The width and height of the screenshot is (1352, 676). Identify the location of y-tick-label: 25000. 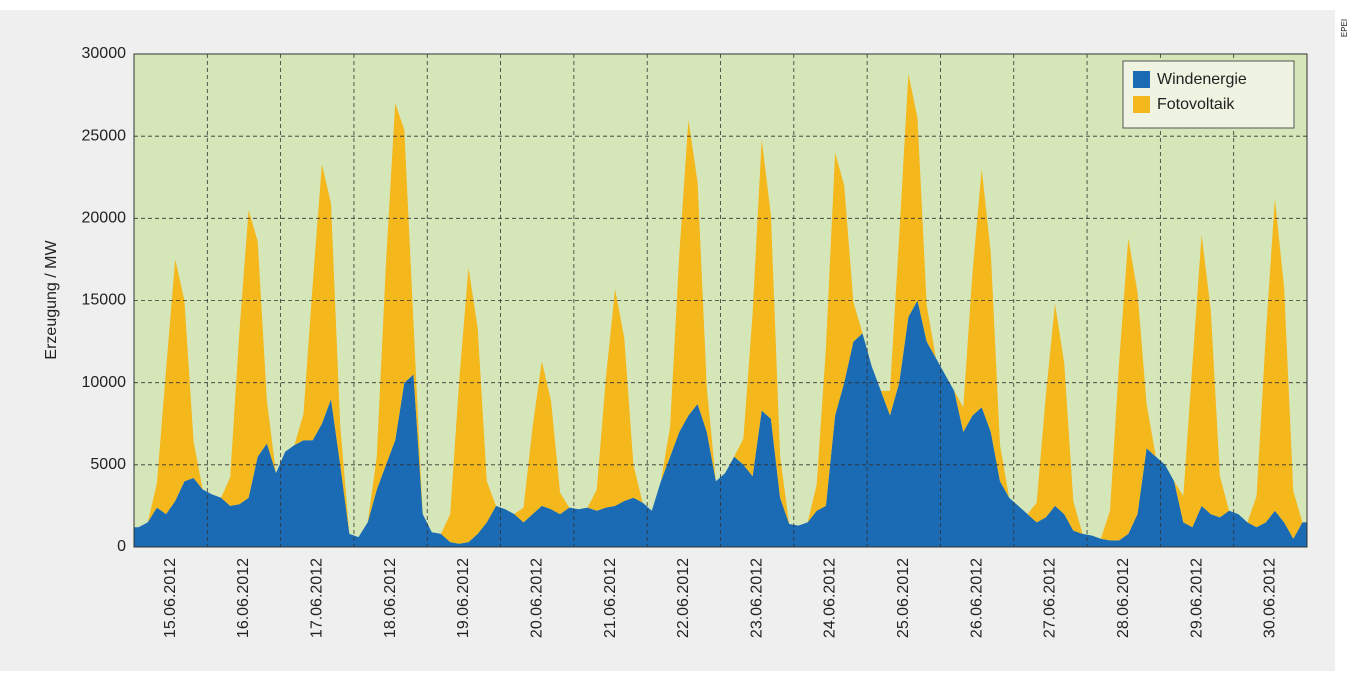
(104, 135).